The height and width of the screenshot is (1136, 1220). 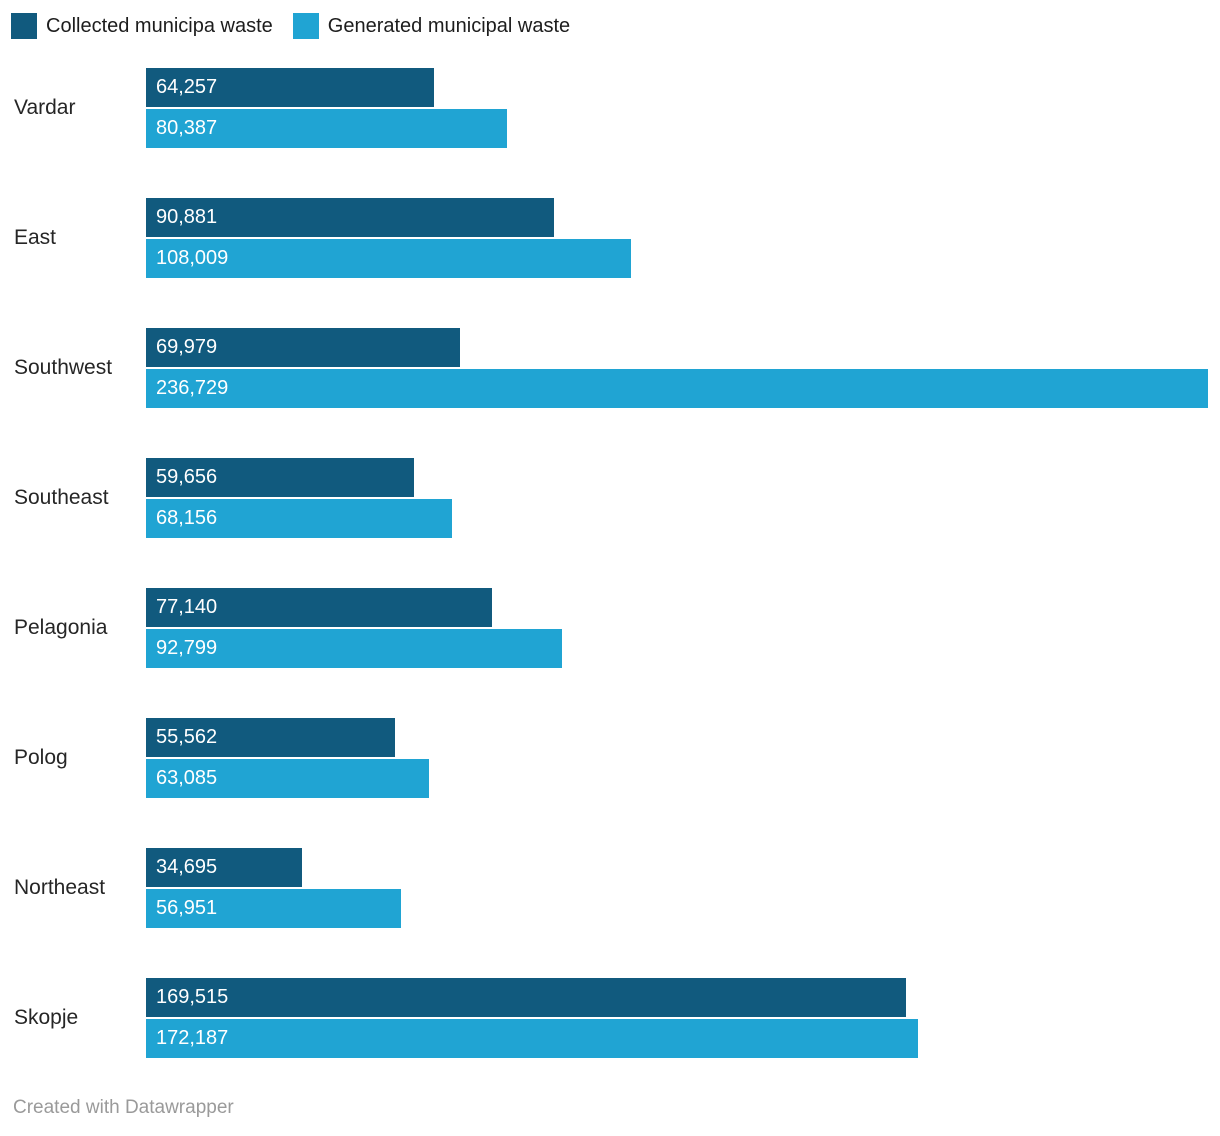 I want to click on chart-row: Polog 55,562 63,085, so click(x=610, y=758).